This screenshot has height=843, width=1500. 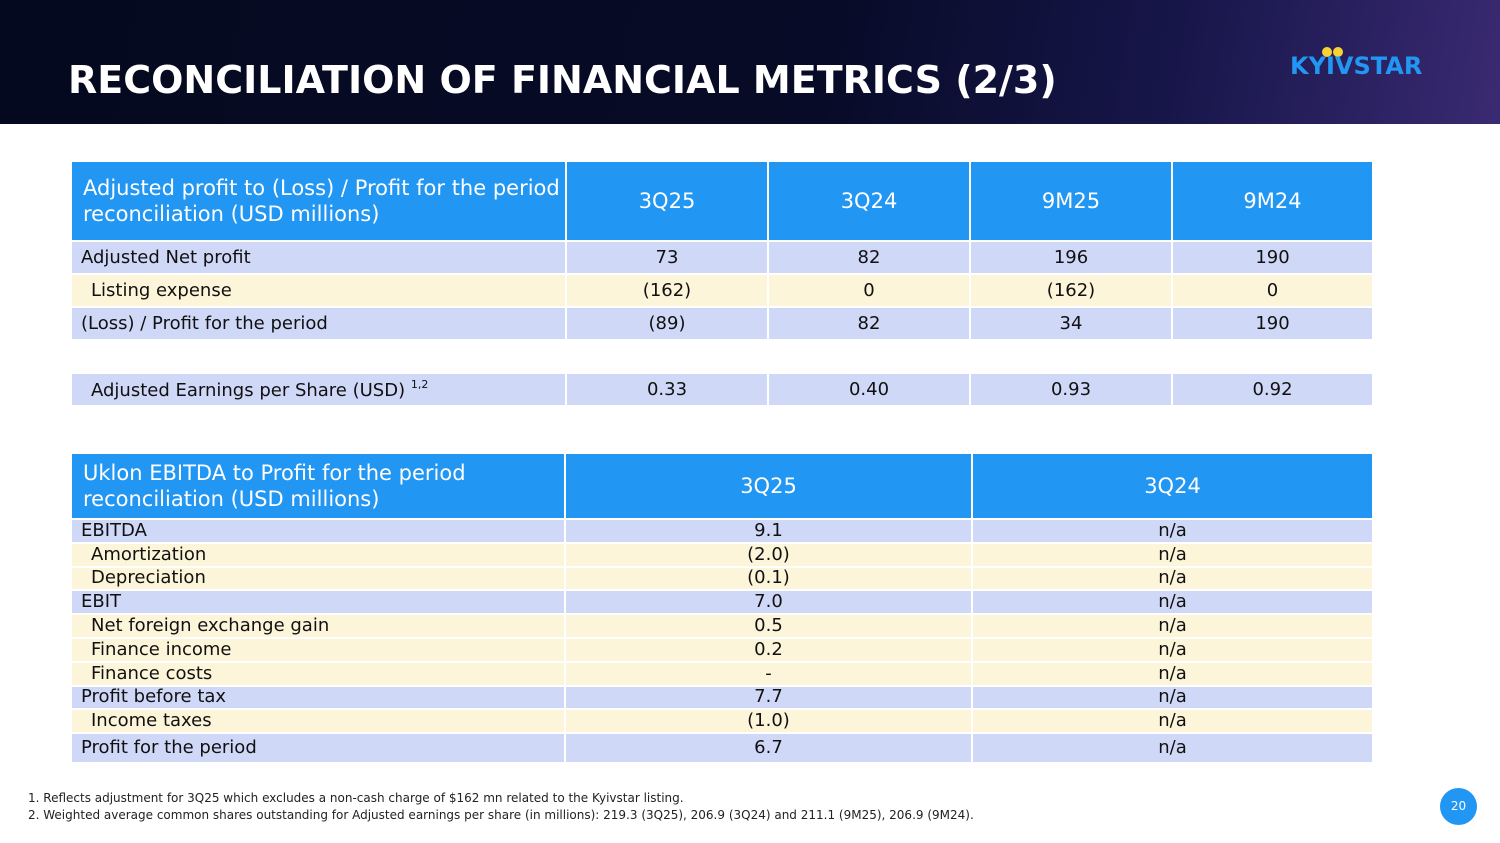 What do you see at coordinates (318, 649) in the screenshot?
I see `row-label: Finance income` at bounding box center [318, 649].